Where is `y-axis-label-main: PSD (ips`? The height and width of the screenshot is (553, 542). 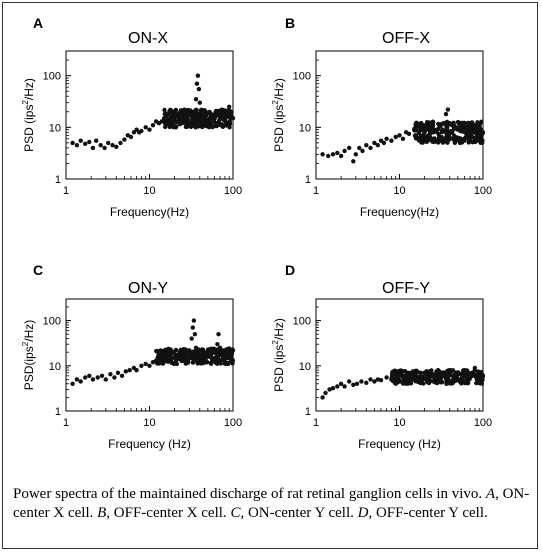
y-axis-label-main: PSD (ips is located at coordinates (279, 128).